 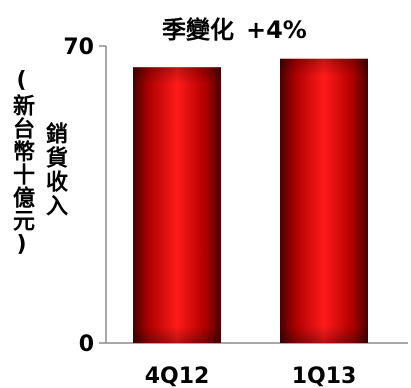 What do you see at coordinates (324, 376) in the screenshot?
I see `x-tick-label: 1Q13` at bounding box center [324, 376].